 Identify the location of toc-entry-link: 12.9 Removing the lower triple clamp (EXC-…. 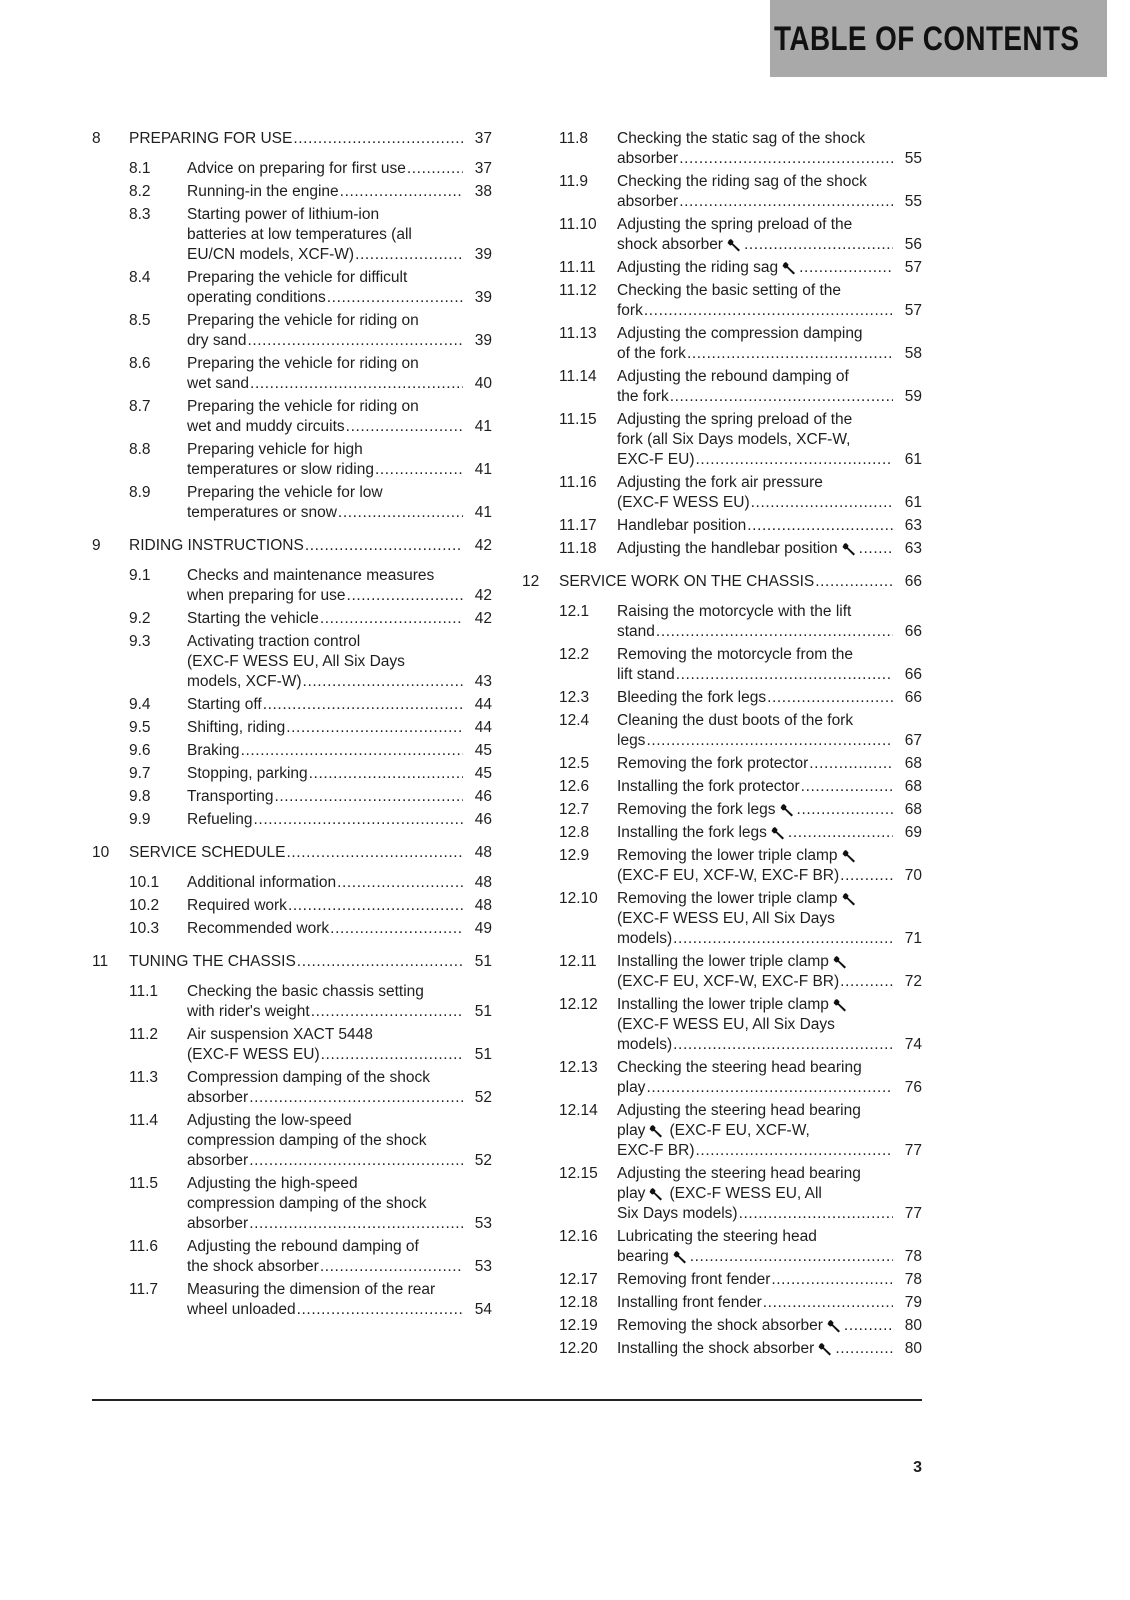
(740, 866).